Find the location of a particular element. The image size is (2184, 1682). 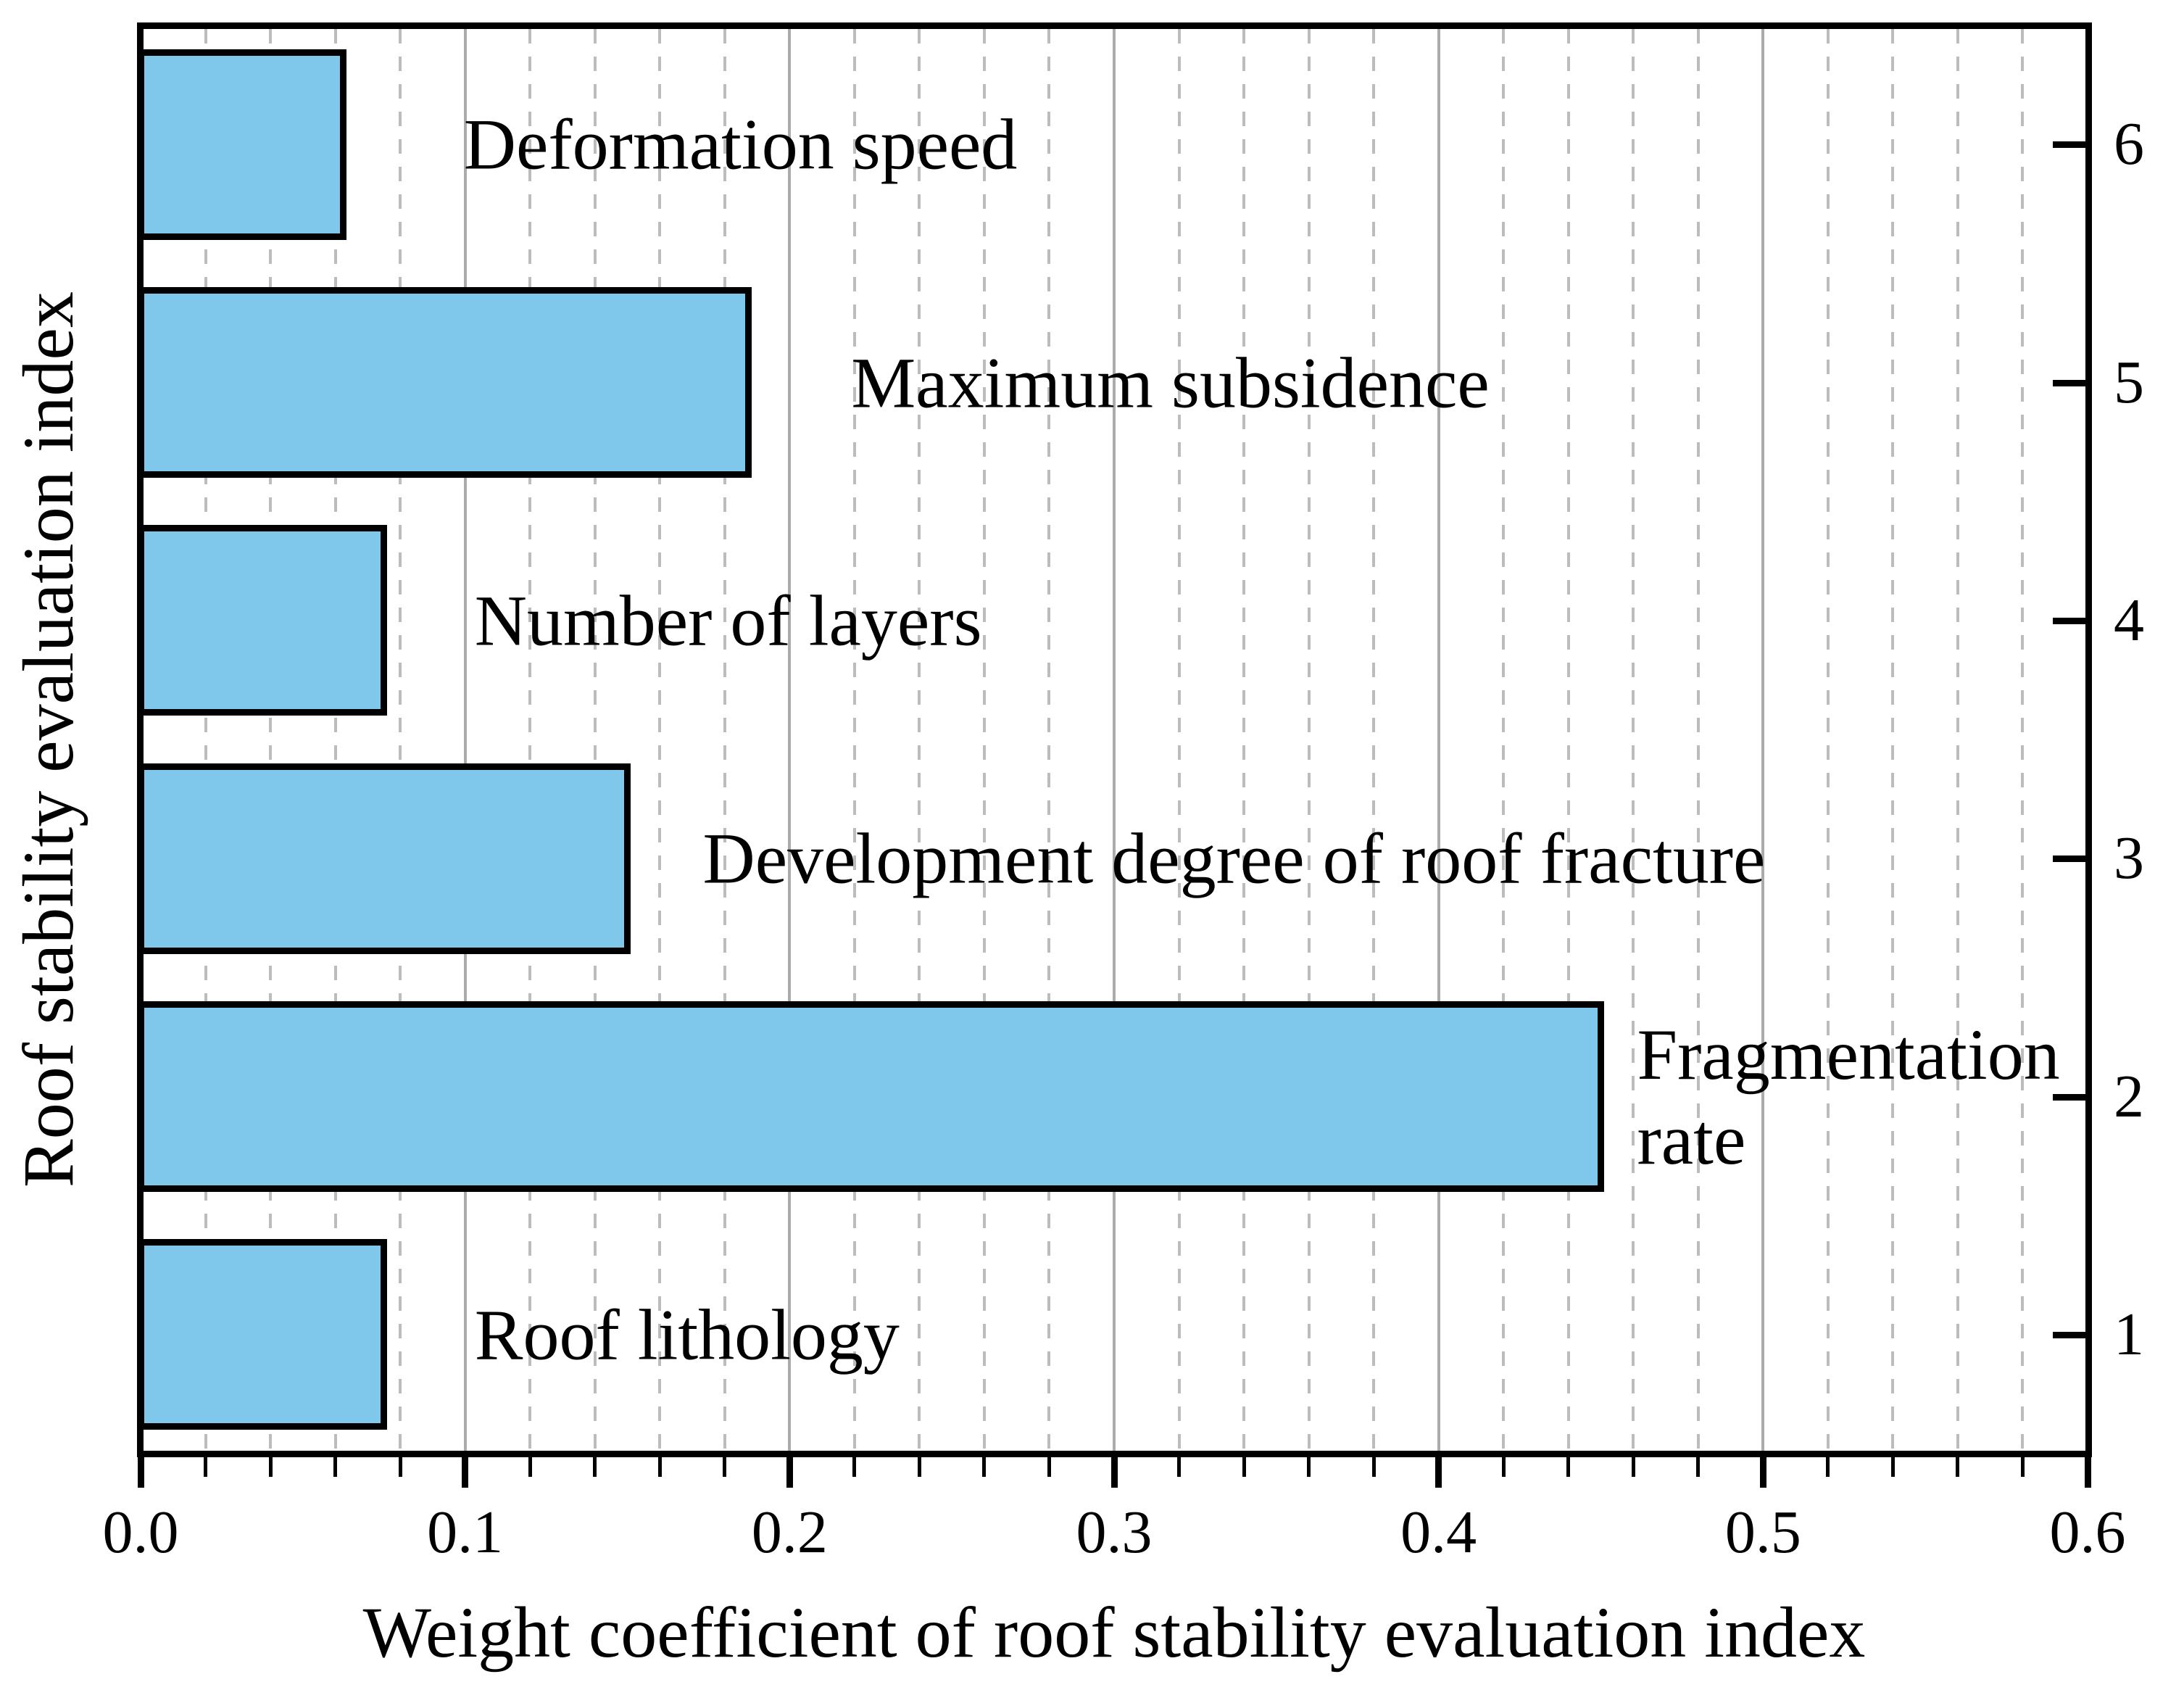

right-axis-tick-label: 4 is located at coordinates (2129, 620).